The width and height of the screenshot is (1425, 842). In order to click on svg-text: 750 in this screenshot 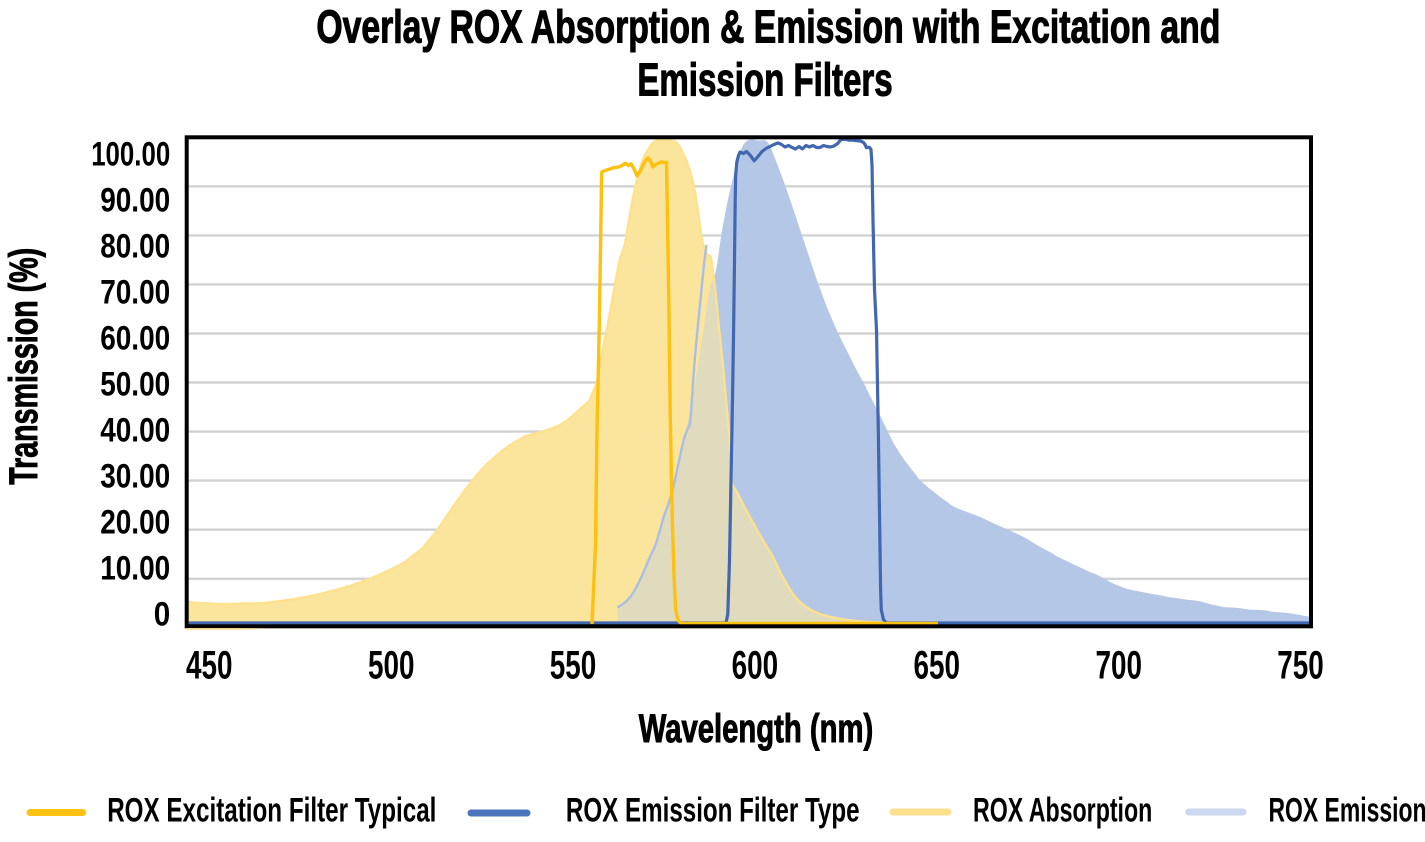, I will do `click(1300, 666)`.